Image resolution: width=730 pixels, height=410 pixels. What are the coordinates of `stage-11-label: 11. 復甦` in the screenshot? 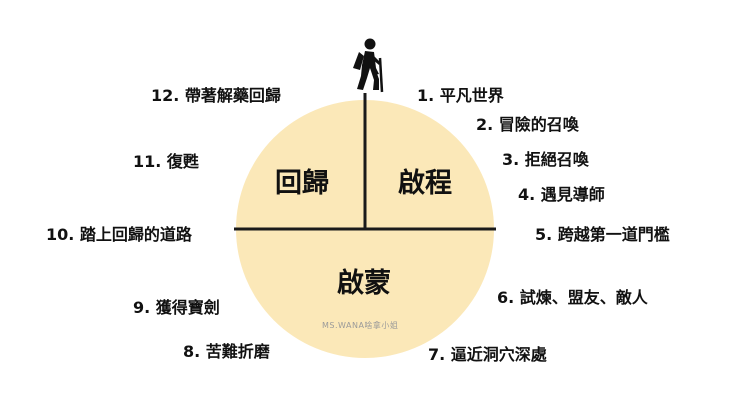 It's located at (166, 161).